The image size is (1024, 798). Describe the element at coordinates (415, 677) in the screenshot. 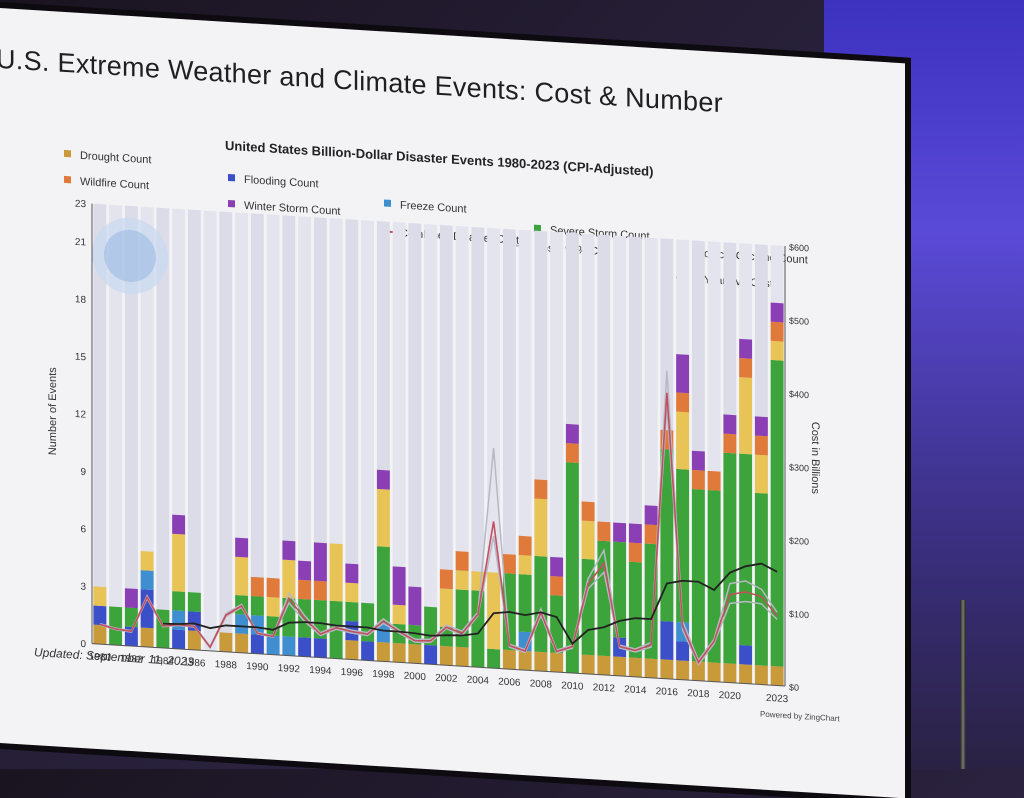

I see `x-tick-label: 2000` at that location.